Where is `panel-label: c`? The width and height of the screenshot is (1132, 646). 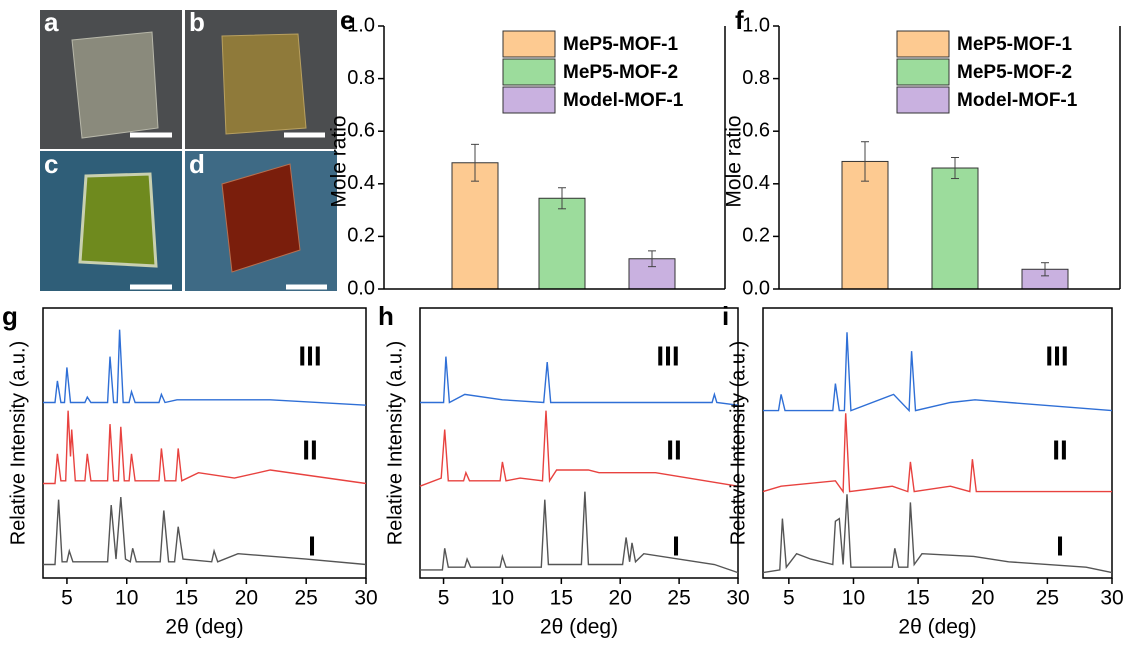
panel-label: c is located at coordinates (51, 164).